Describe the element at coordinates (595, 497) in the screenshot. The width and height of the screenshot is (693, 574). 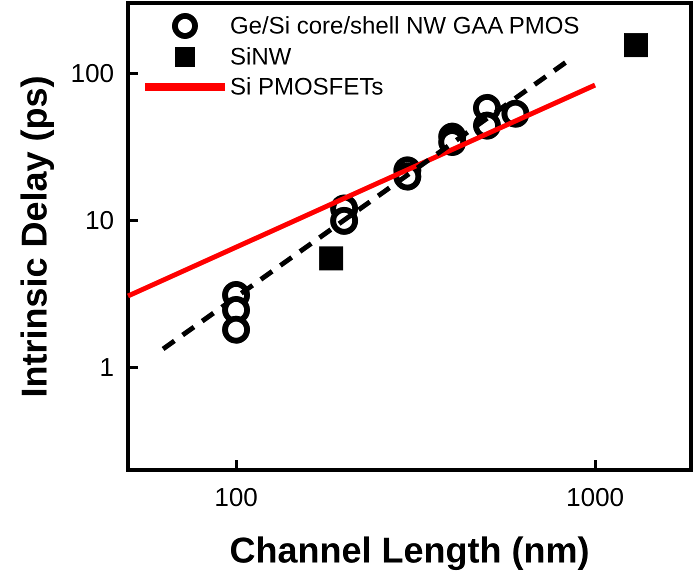
I see `x-tick-label: 1000` at that location.